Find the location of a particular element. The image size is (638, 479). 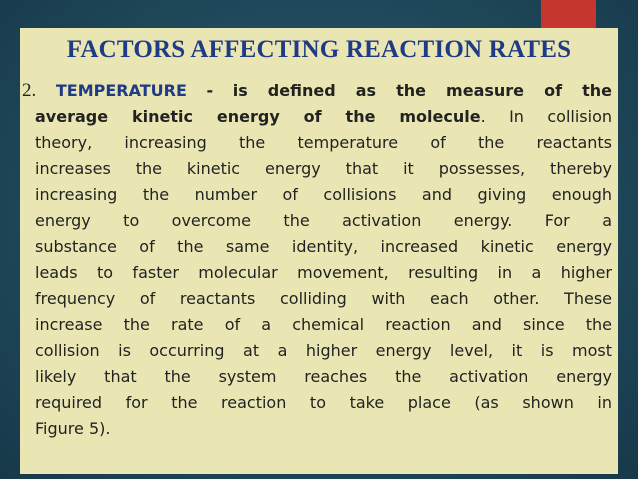

slide-title: FACTORS AFFECTING REACTION RATES is located at coordinates (319, 49).